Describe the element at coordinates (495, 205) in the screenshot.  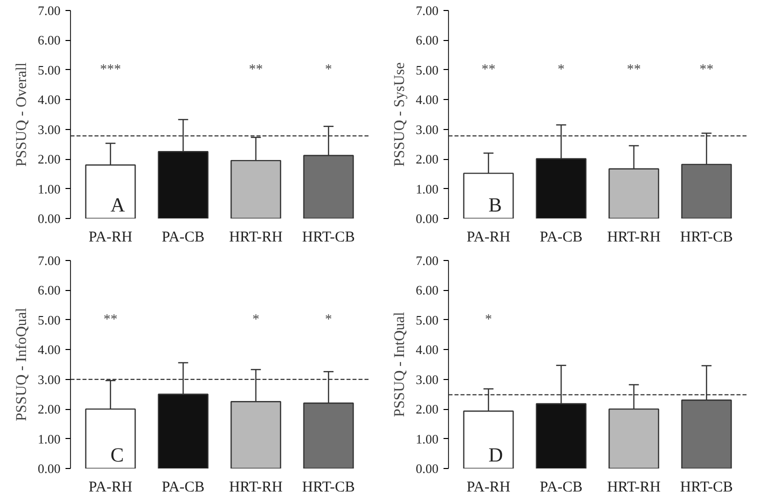
I see `annotation: B` at that location.